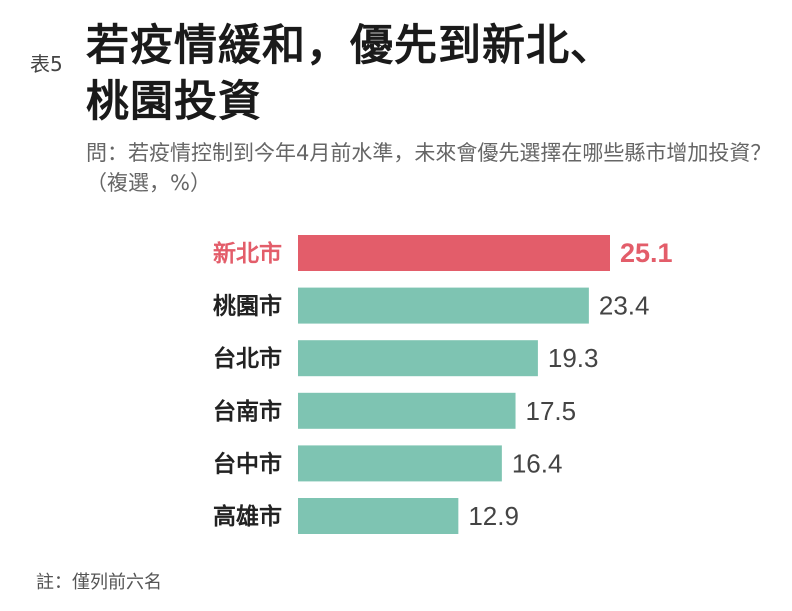 This screenshot has height=611, width=792. I want to click on chart-title-line-1: 若疫情緩和，優先到新北、, so click(350, 46).